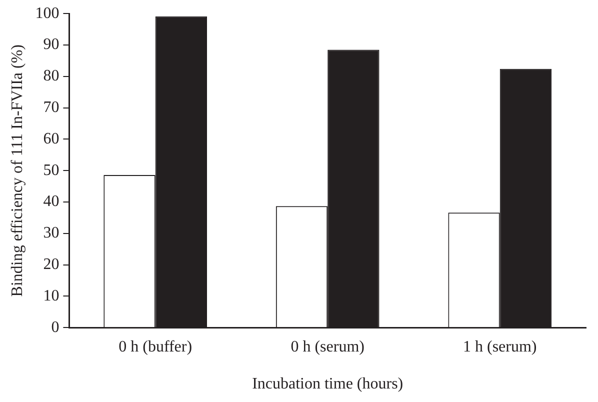  Describe the element at coordinates (499, 347) in the screenshot. I see `x-tick-label: 1 h (serum)` at that location.